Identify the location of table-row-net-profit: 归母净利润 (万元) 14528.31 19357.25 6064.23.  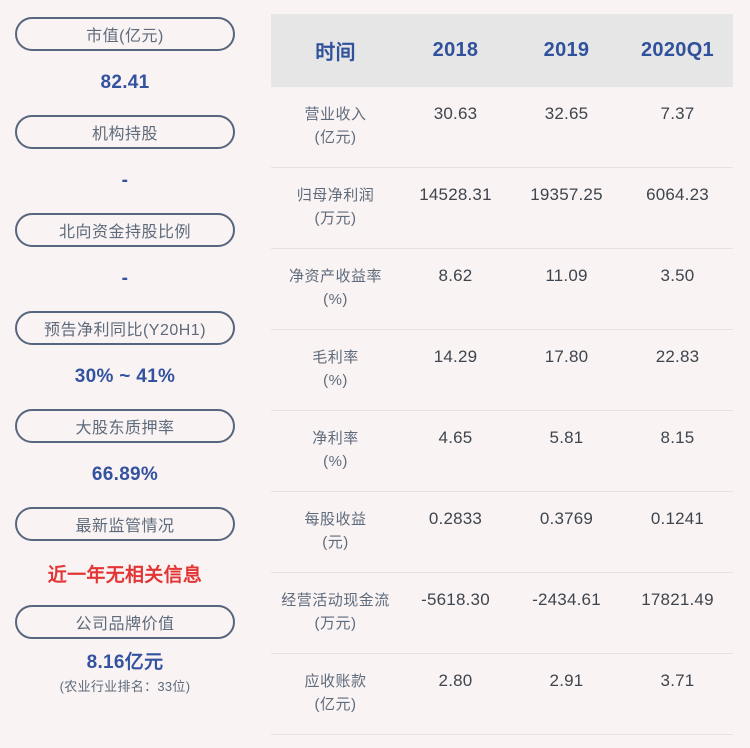
(502, 208).